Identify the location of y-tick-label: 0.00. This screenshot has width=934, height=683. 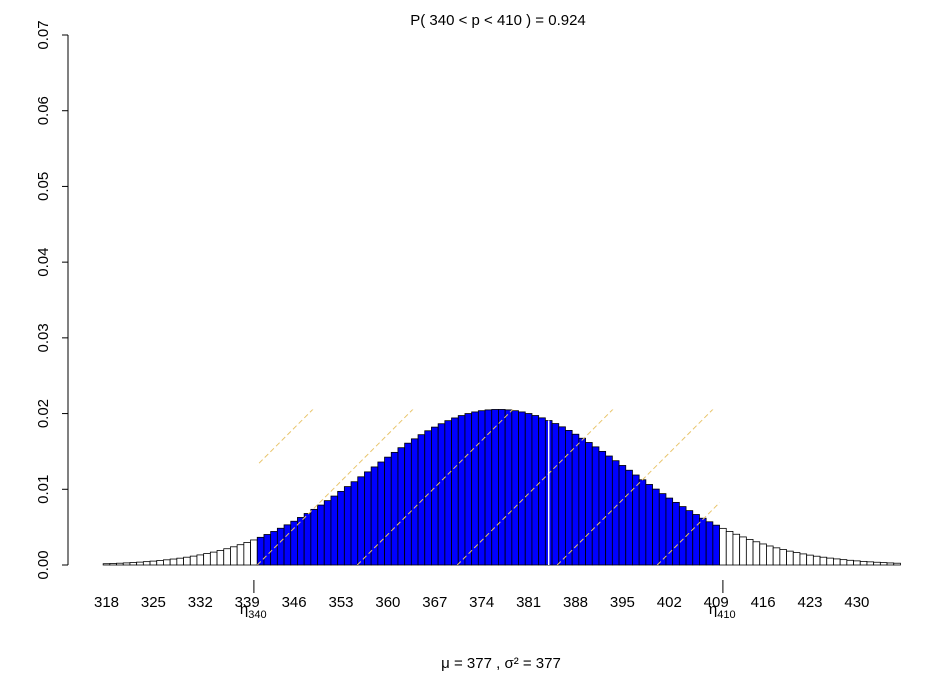
(43, 564).